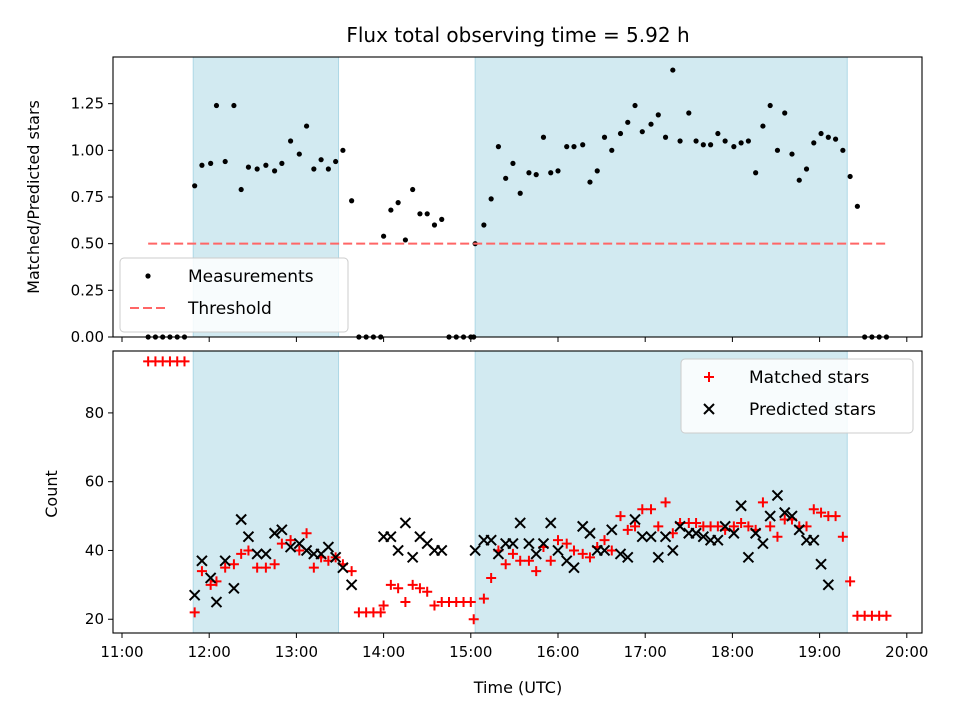 The image size is (960, 724). What do you see at coordinates (94, 413) in the screenshot?
I see `y-tick-label: 80` at bounding box center [94, 413].